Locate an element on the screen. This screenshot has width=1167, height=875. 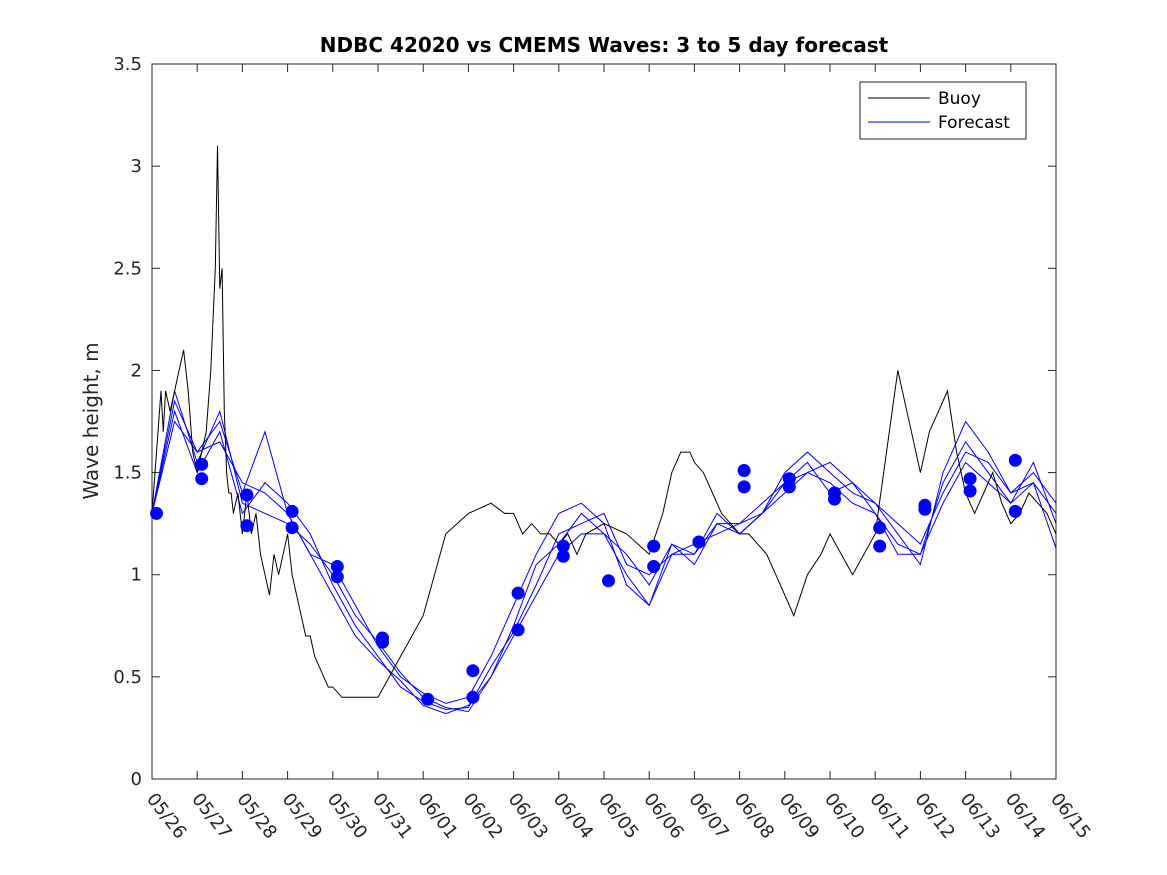
x-tick-label: 06/06 is located at coordinates (663, 816).